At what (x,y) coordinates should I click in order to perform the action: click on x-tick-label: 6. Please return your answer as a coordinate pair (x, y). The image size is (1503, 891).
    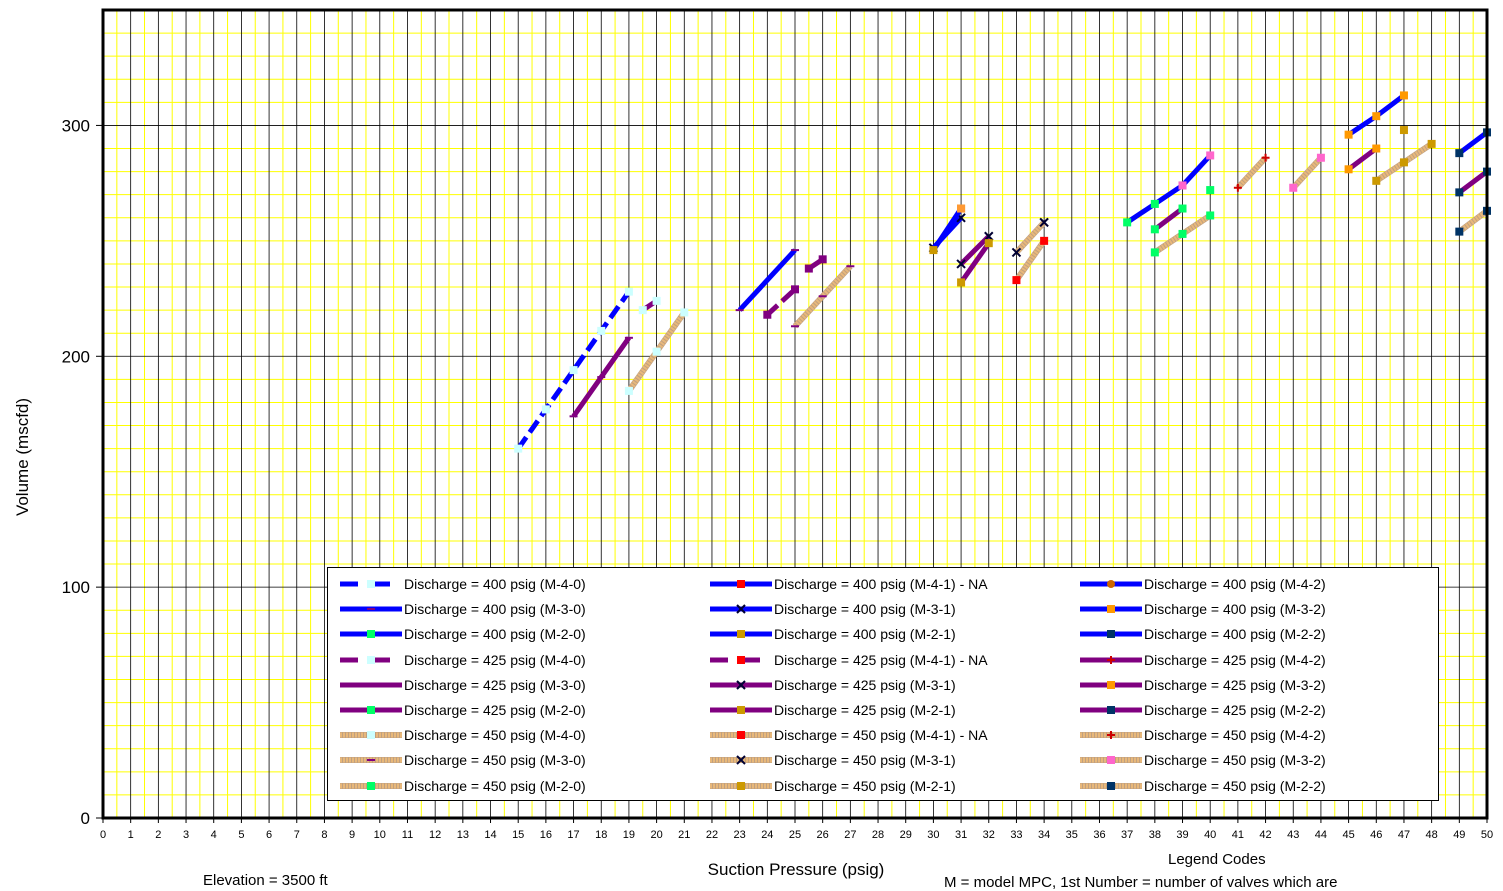
    Looking at the image, I should click on (269, 835).